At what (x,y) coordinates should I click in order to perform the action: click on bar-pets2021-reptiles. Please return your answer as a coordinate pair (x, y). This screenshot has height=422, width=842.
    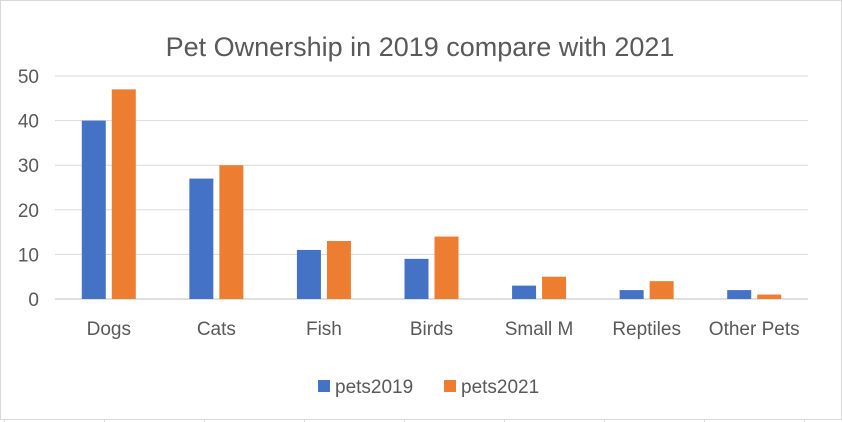
    Looking at the image, I should click on (661, 290).